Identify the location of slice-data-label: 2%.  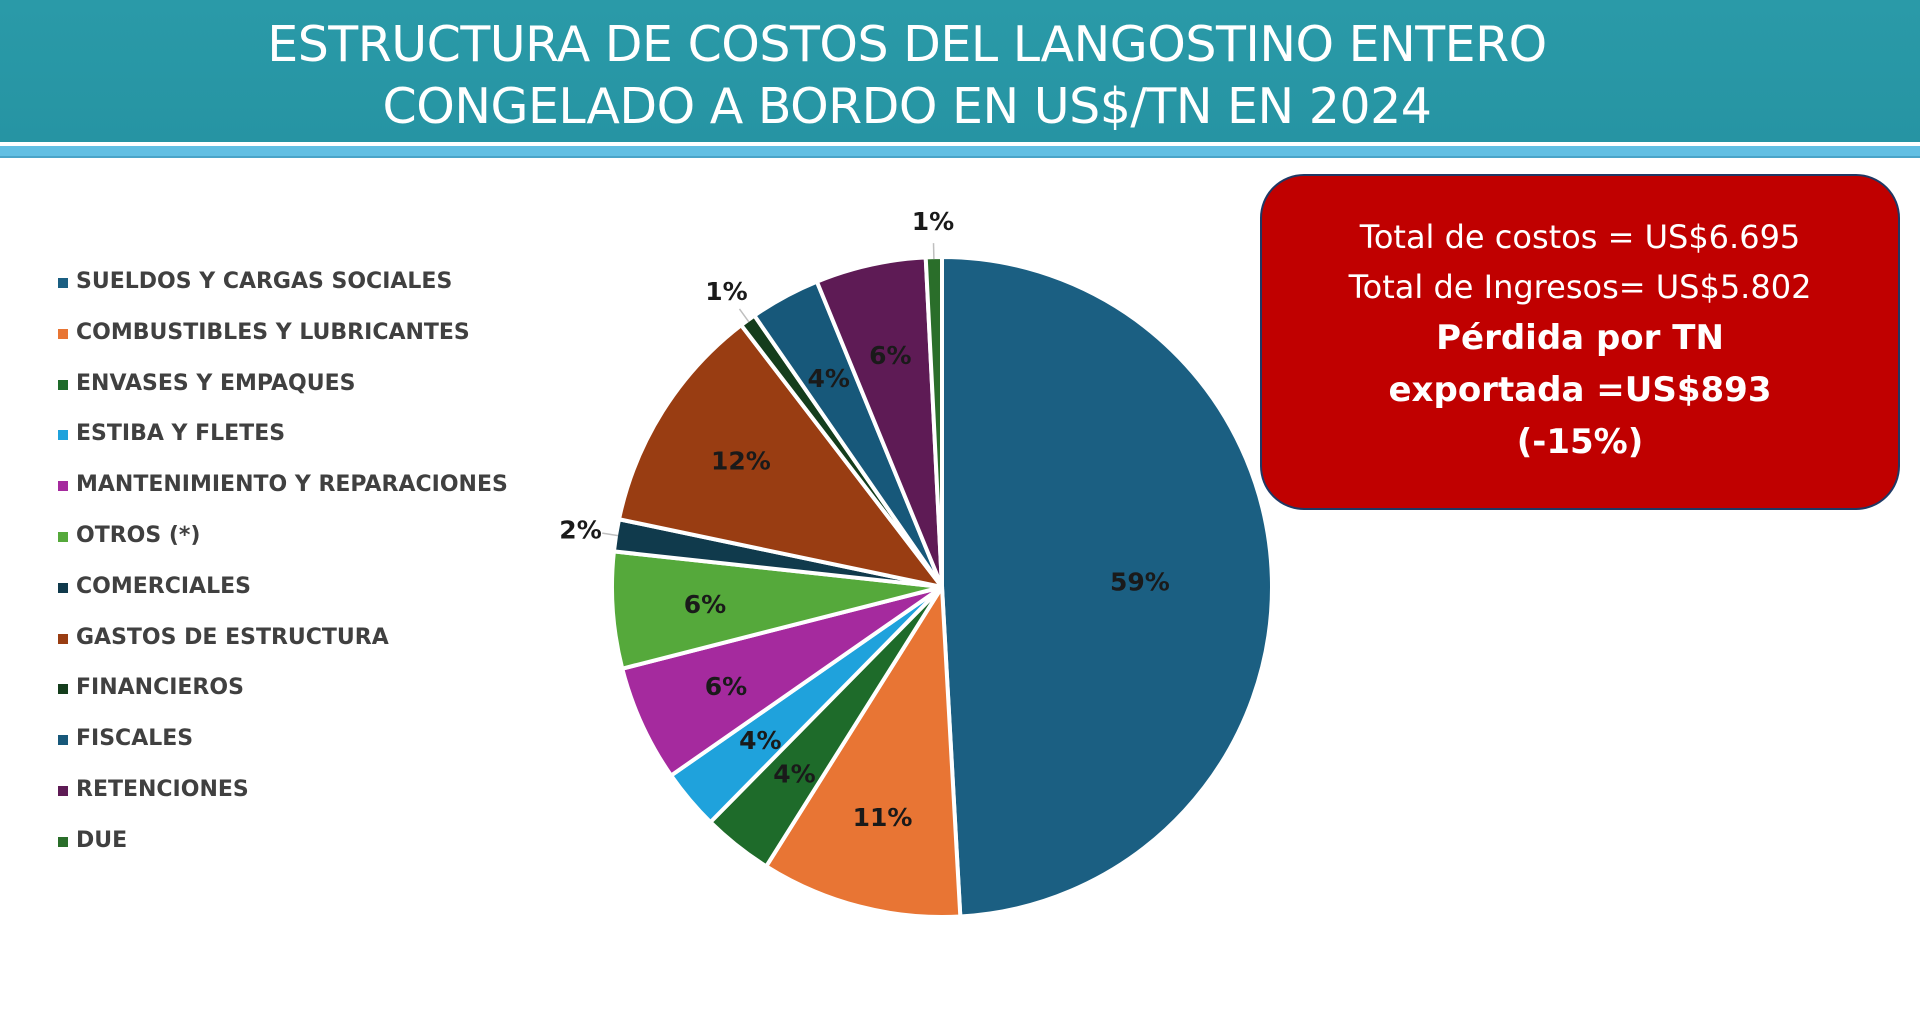
(580, 530).